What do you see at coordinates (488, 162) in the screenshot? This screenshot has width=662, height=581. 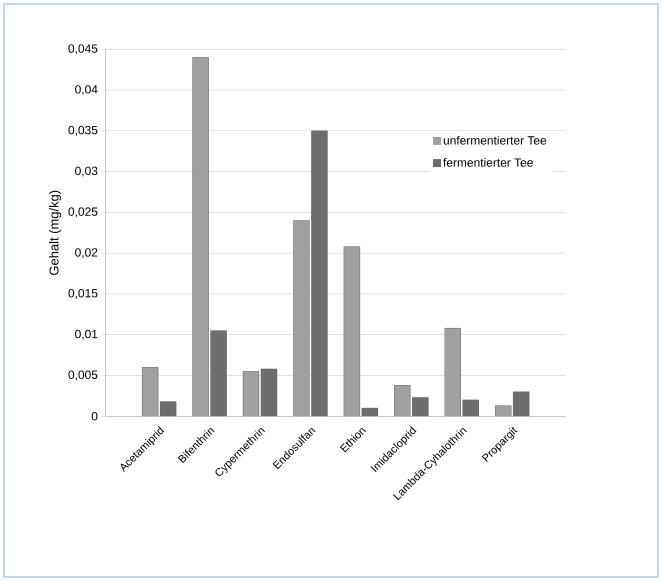 I see `legend-label: fermentierter Tee` at bounding box center [488, 162].